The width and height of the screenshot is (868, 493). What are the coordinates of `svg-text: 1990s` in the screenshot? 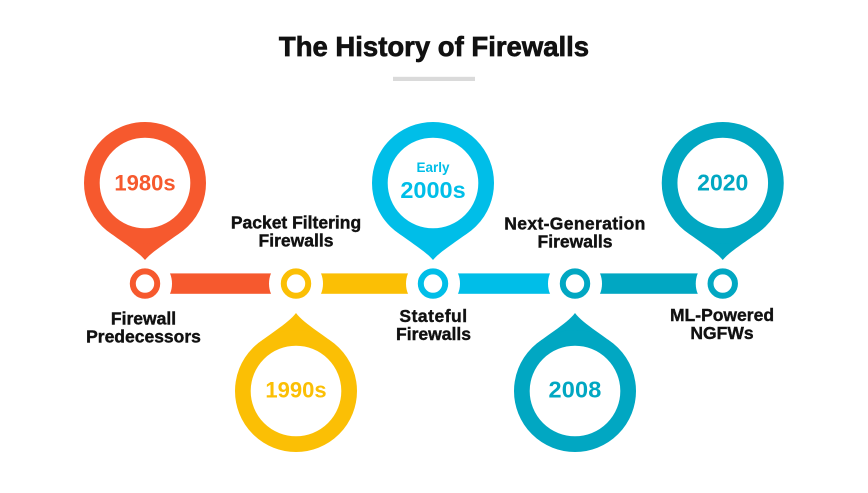 It's located at (295, 390).